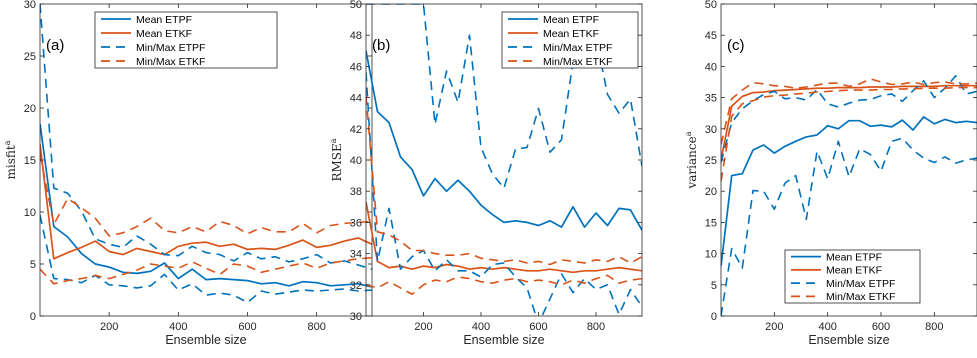  Describe the element at coordinates (356, 286) in the screenshot. I see `y-tick-label: 32` at that location.